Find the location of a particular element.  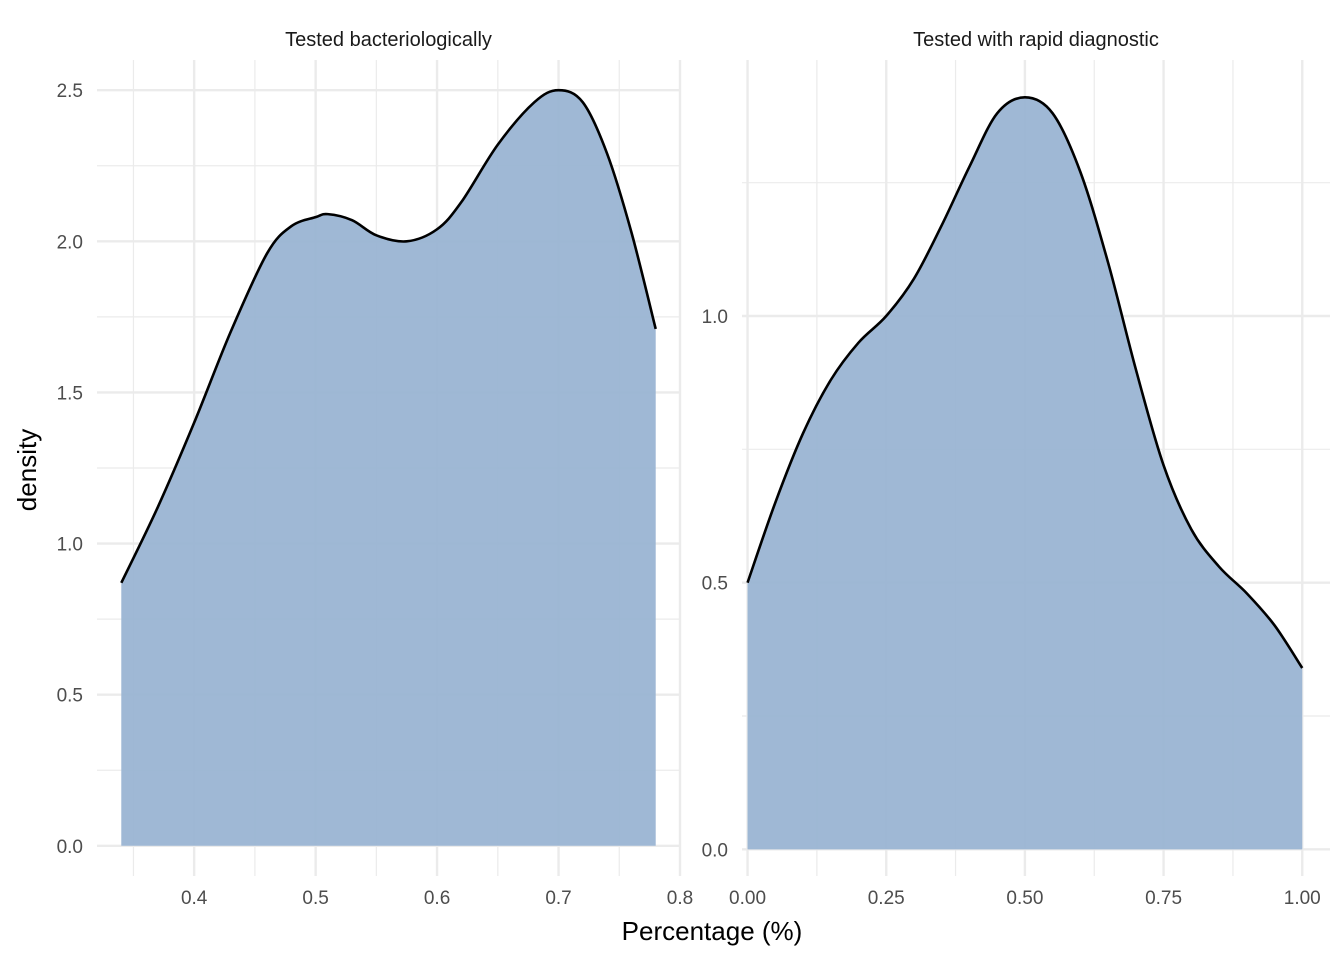

x-tick-label: 0.7 is located at coordinates (558, 898).